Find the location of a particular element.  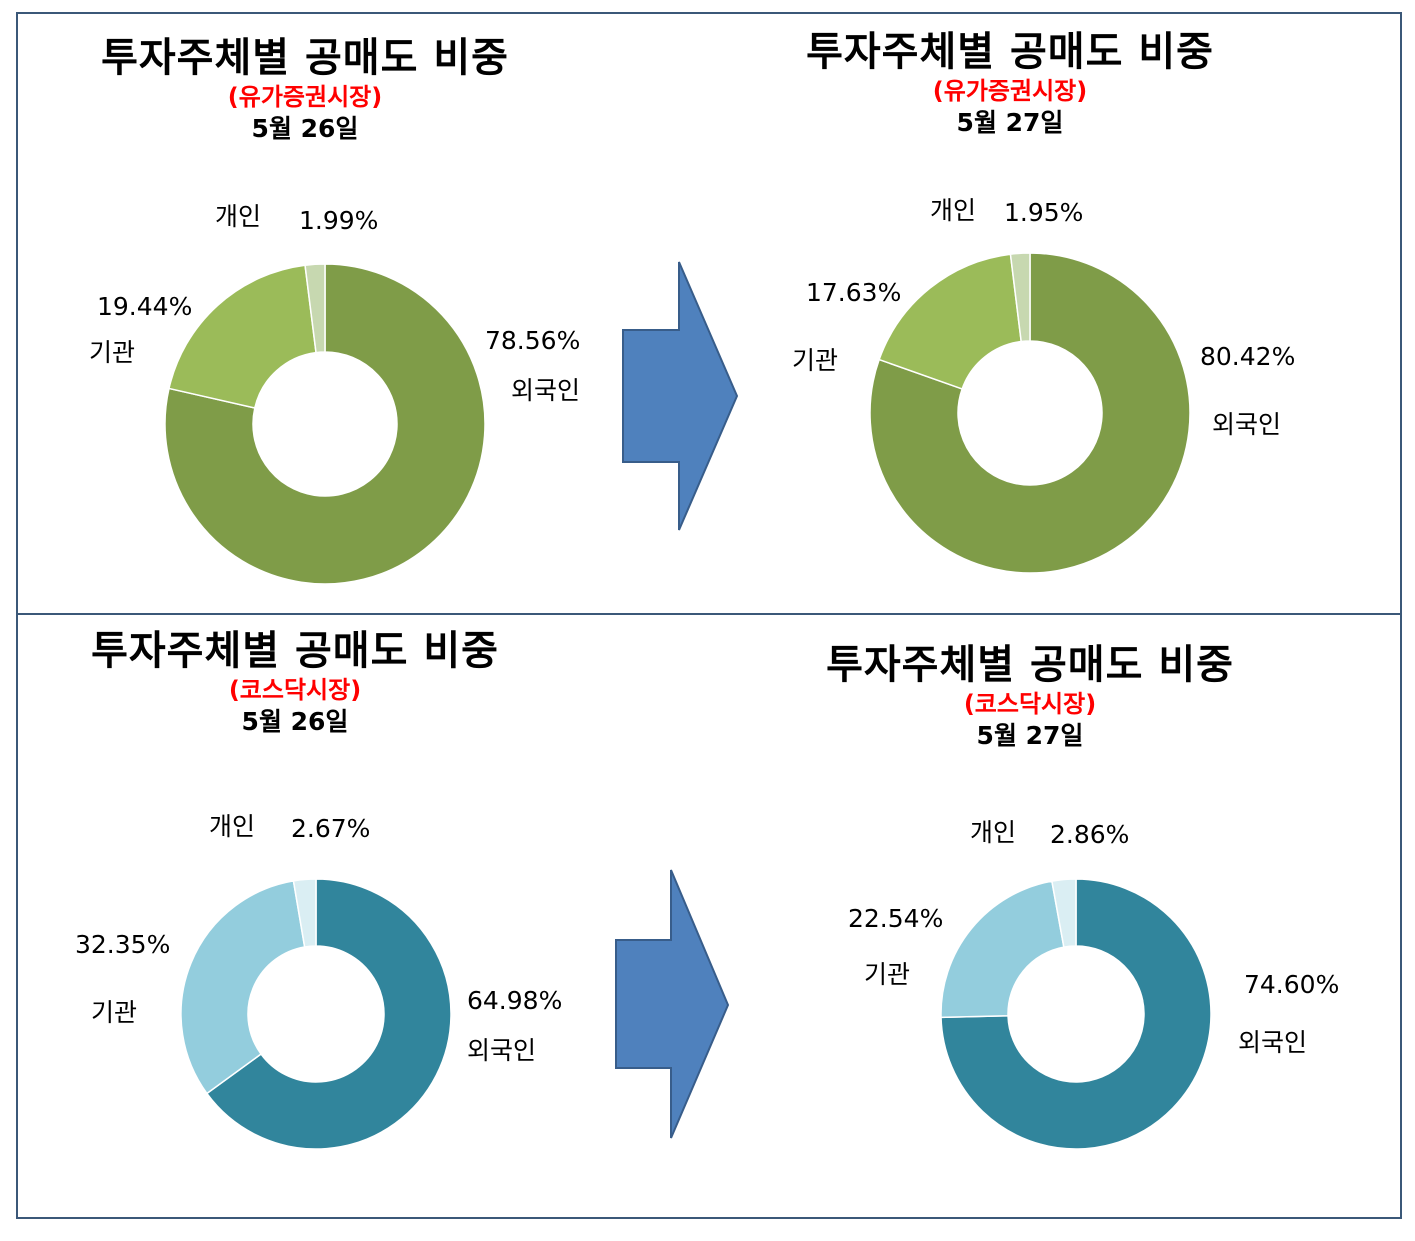

label-individual-value: 1.95% is located at coordinates (1044, 212).